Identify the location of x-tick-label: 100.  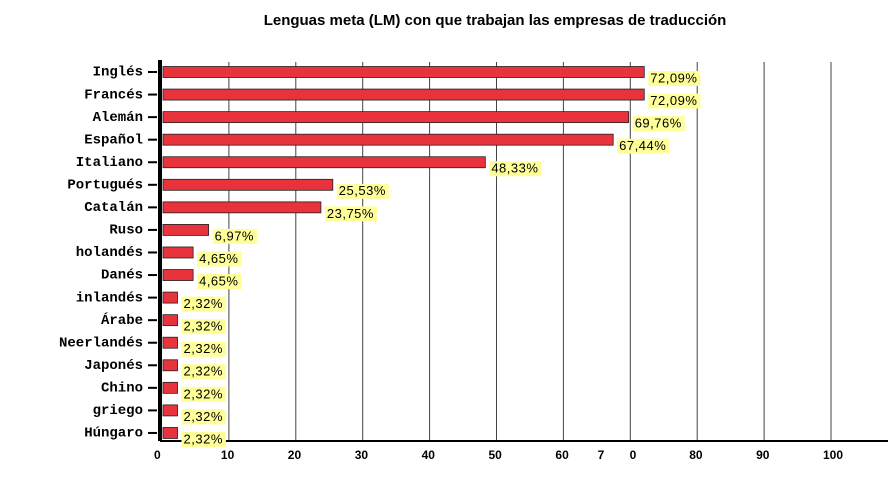
(833, 455).